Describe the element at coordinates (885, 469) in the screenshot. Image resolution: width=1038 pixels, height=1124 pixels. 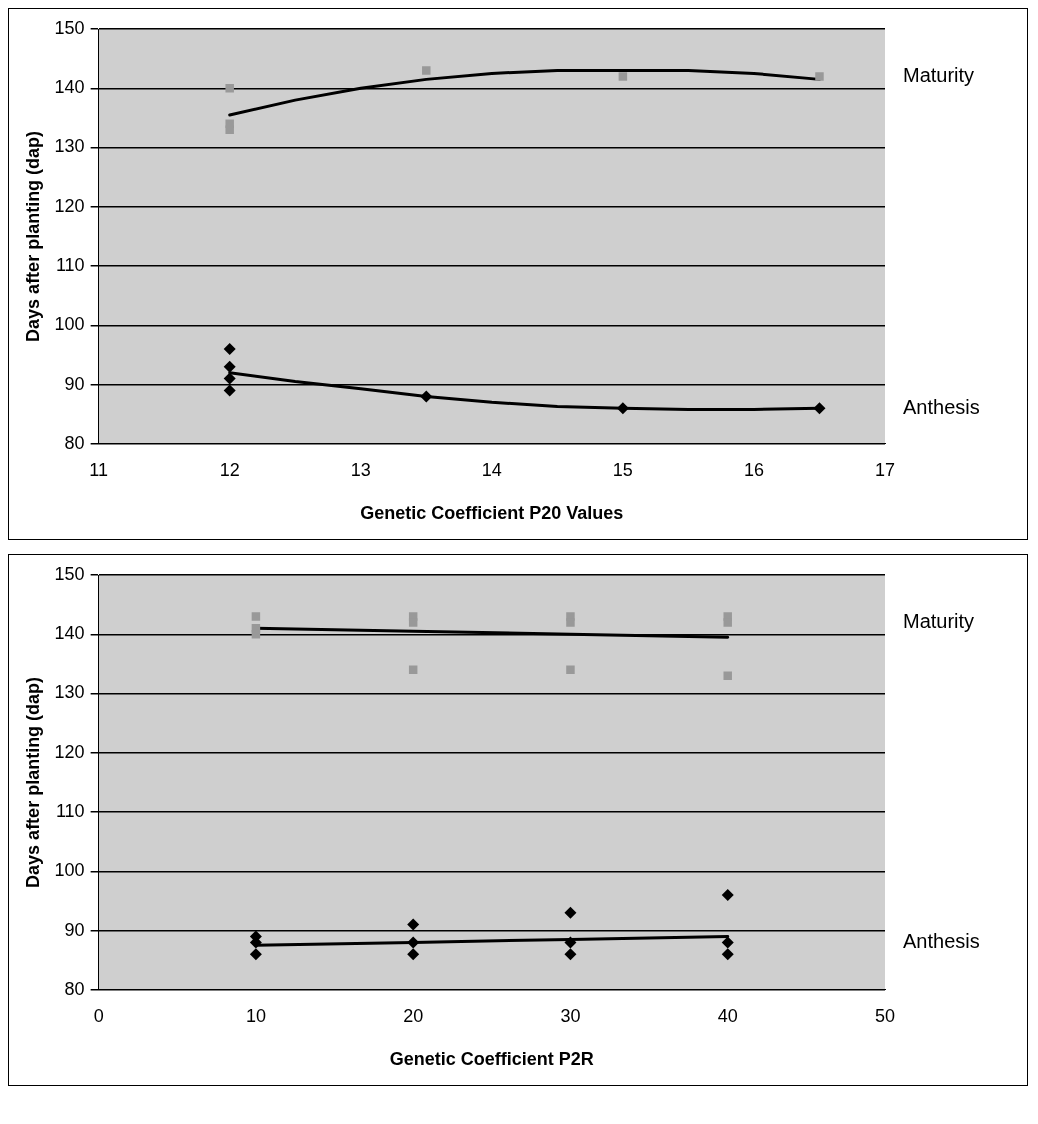
I see `x-tick-label: 17` at that location.